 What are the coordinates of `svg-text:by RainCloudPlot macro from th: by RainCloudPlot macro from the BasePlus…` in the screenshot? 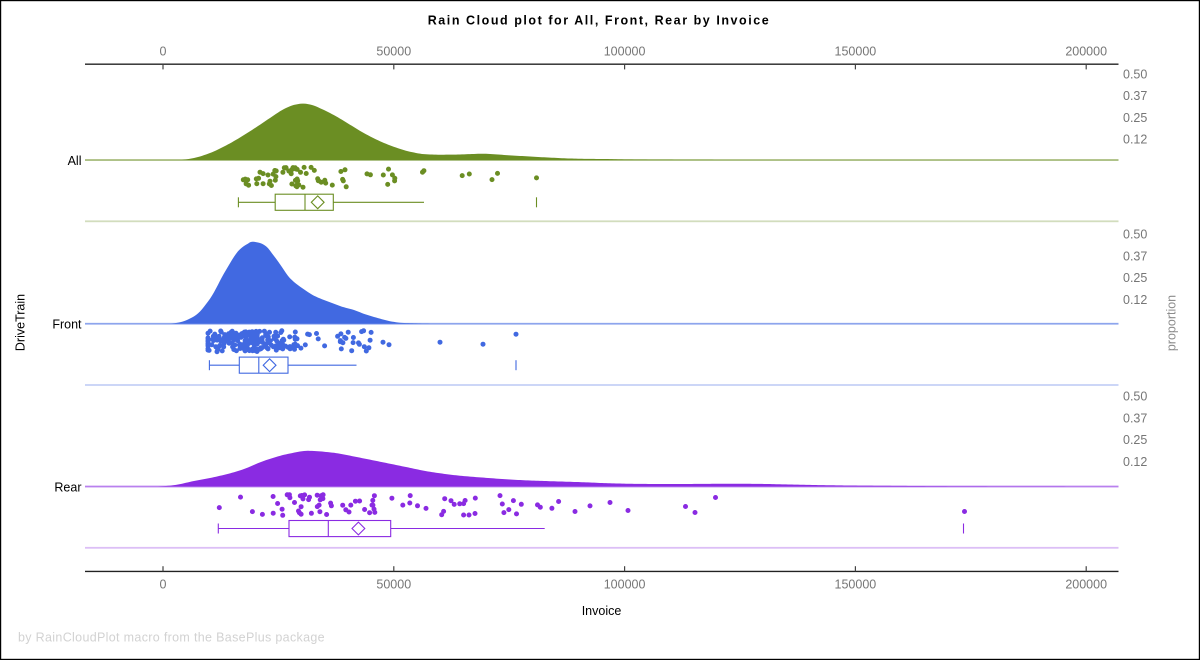 It's located at (171, 638).